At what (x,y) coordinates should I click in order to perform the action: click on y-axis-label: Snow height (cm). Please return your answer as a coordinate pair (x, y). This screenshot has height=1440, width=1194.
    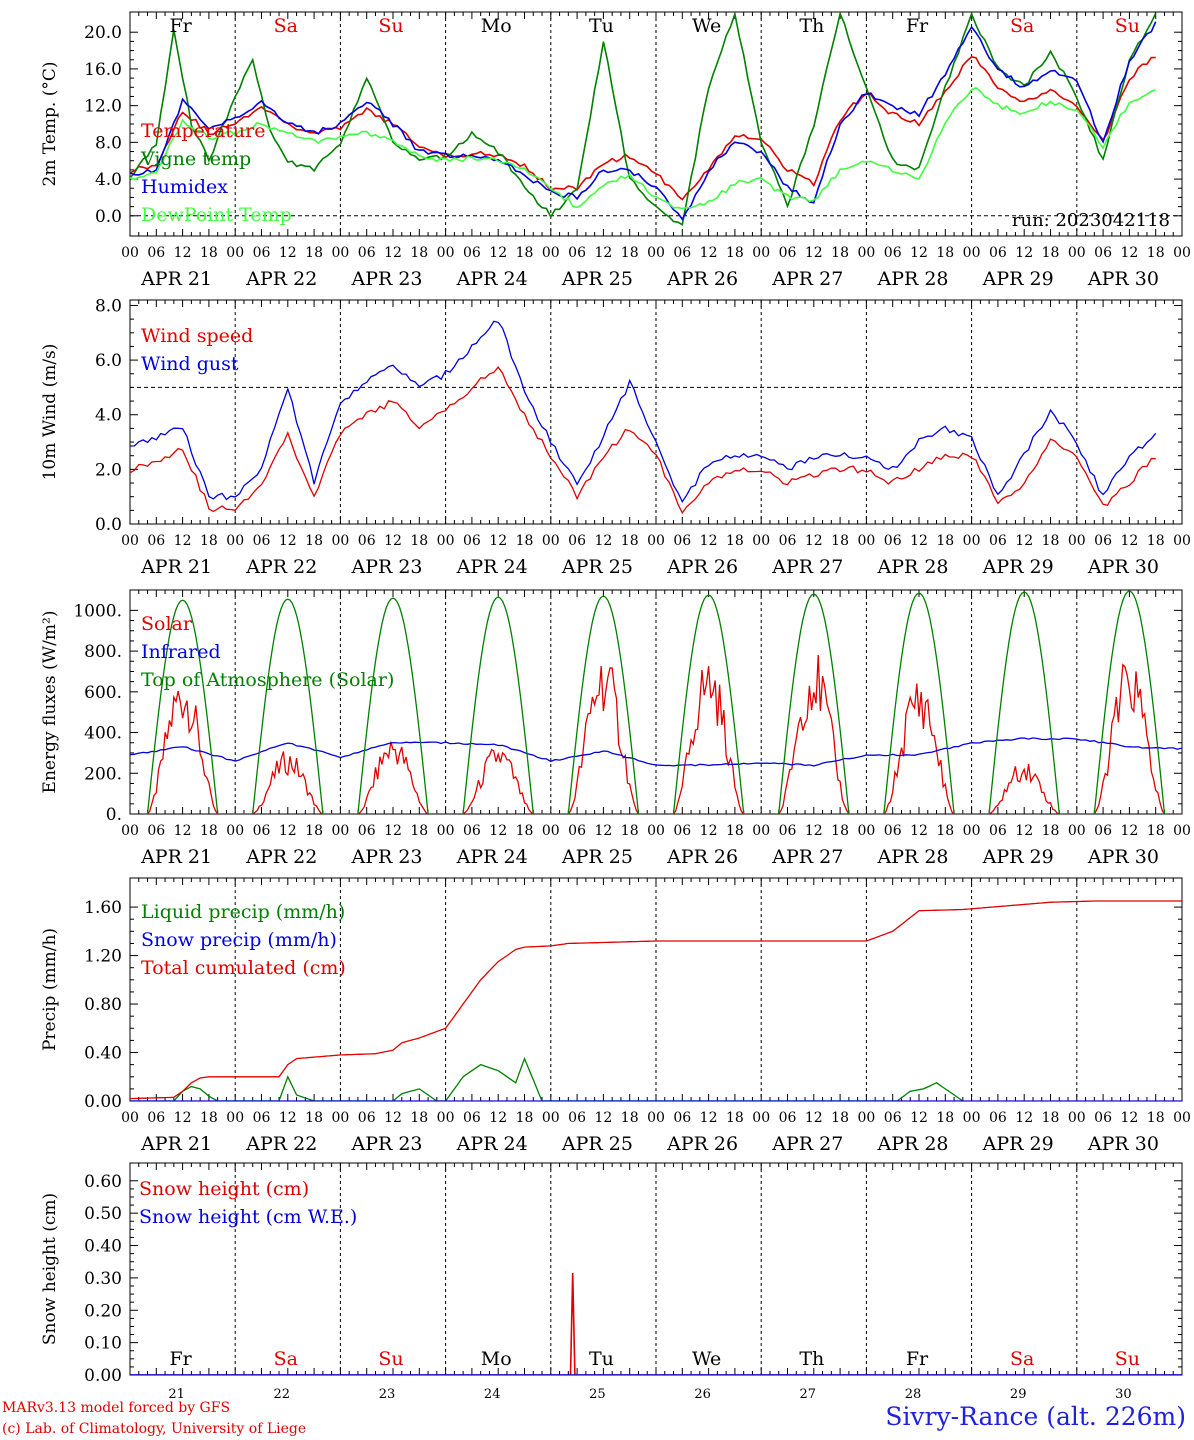
    Looking at the image, I should click on (50, 1269).